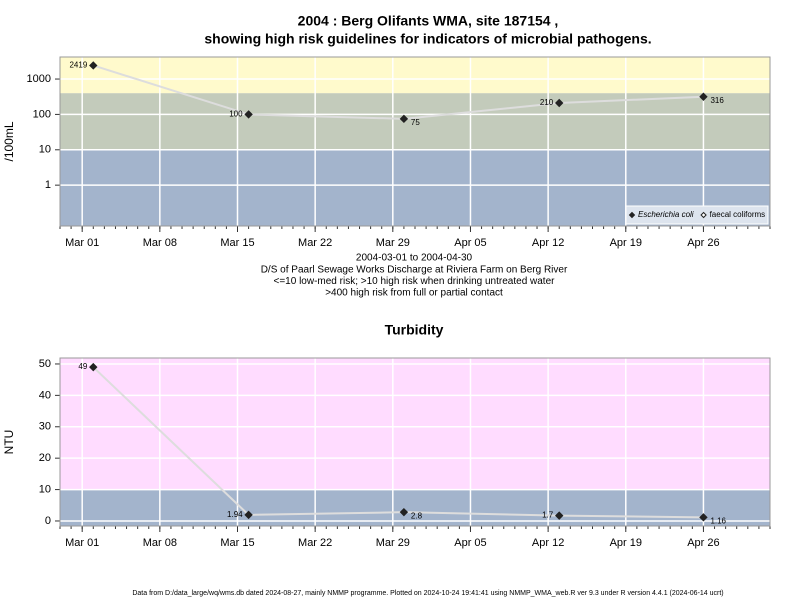 This screenshot has width=800, height=600. I want to click on legend-label: faecal coliforms, so click(738, 214).